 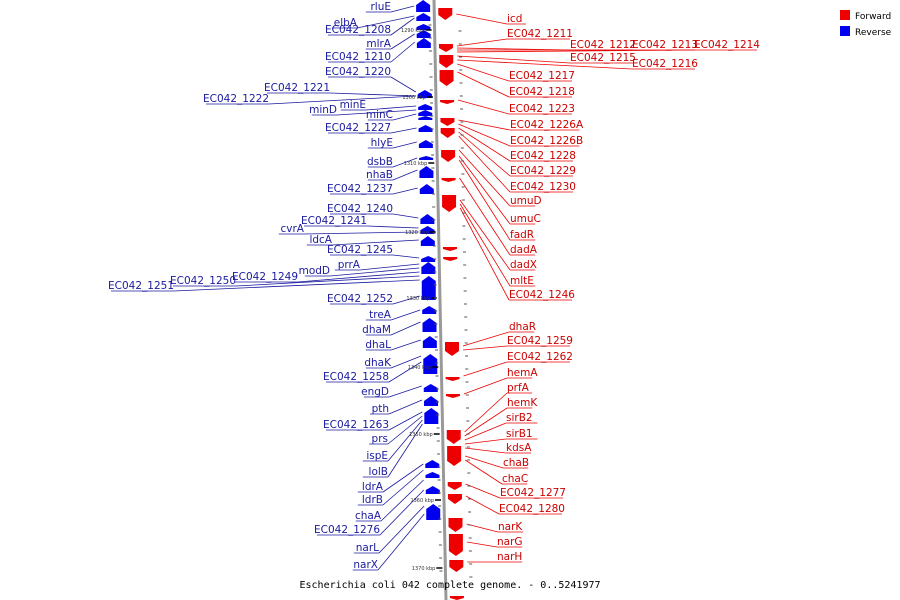 What do you see at coordinates (420, 368) in the screenshot?
I see `tick-label: 1340 kbp` at bounding box center [420, 368].